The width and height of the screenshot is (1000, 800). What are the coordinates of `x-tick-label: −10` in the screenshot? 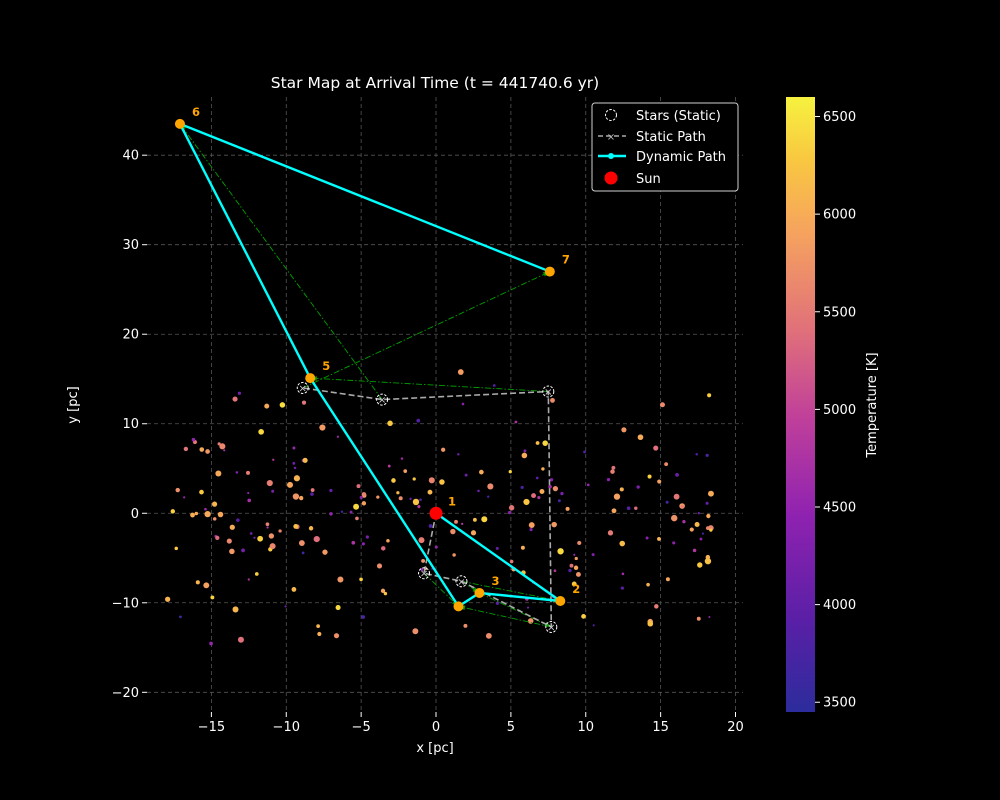 It's located at (286, 727).